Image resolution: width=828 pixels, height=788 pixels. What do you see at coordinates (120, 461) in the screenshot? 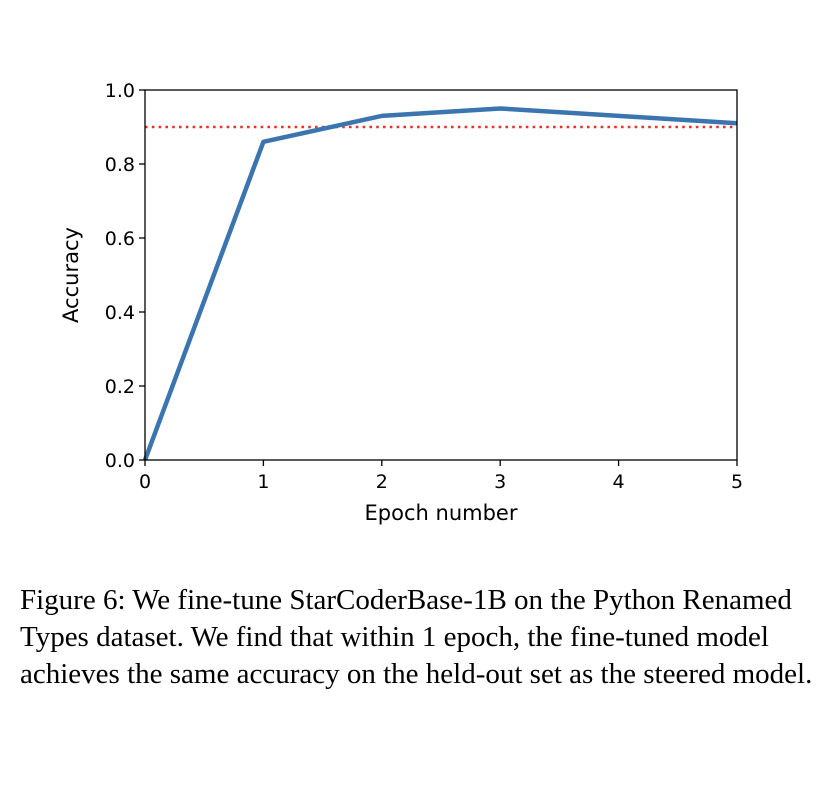
I see `y-tick-label-0.0: 0.0` at bounding box center [120, 461].